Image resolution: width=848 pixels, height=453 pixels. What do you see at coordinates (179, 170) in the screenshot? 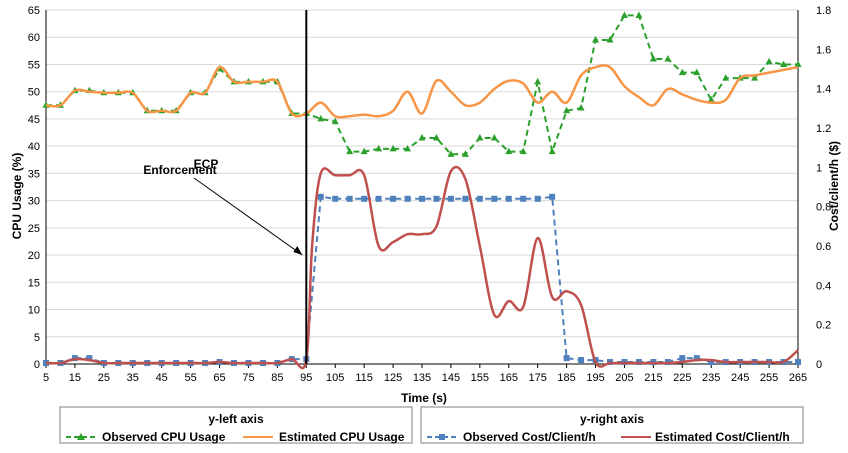
I see `annotation-line2: Enforcement` at bounding box center [179, 170].